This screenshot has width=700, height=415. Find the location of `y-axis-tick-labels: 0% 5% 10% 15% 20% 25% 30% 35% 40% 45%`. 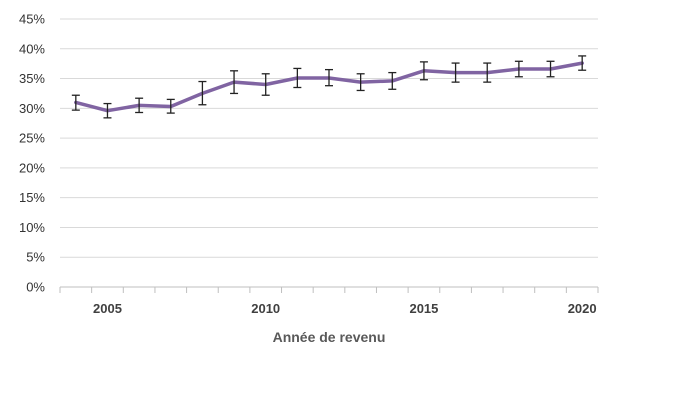

y-axis-tick-labels: 0% 5% 10% 15% 20% 25% 30% 35% 40% 45% is located at coordinates (32, 153).